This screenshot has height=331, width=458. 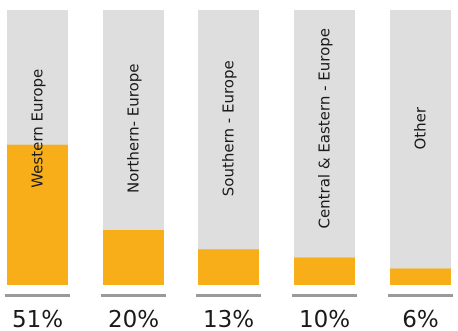 I want to click on category-label: Northern- Europe, so click(x=134, y=128).